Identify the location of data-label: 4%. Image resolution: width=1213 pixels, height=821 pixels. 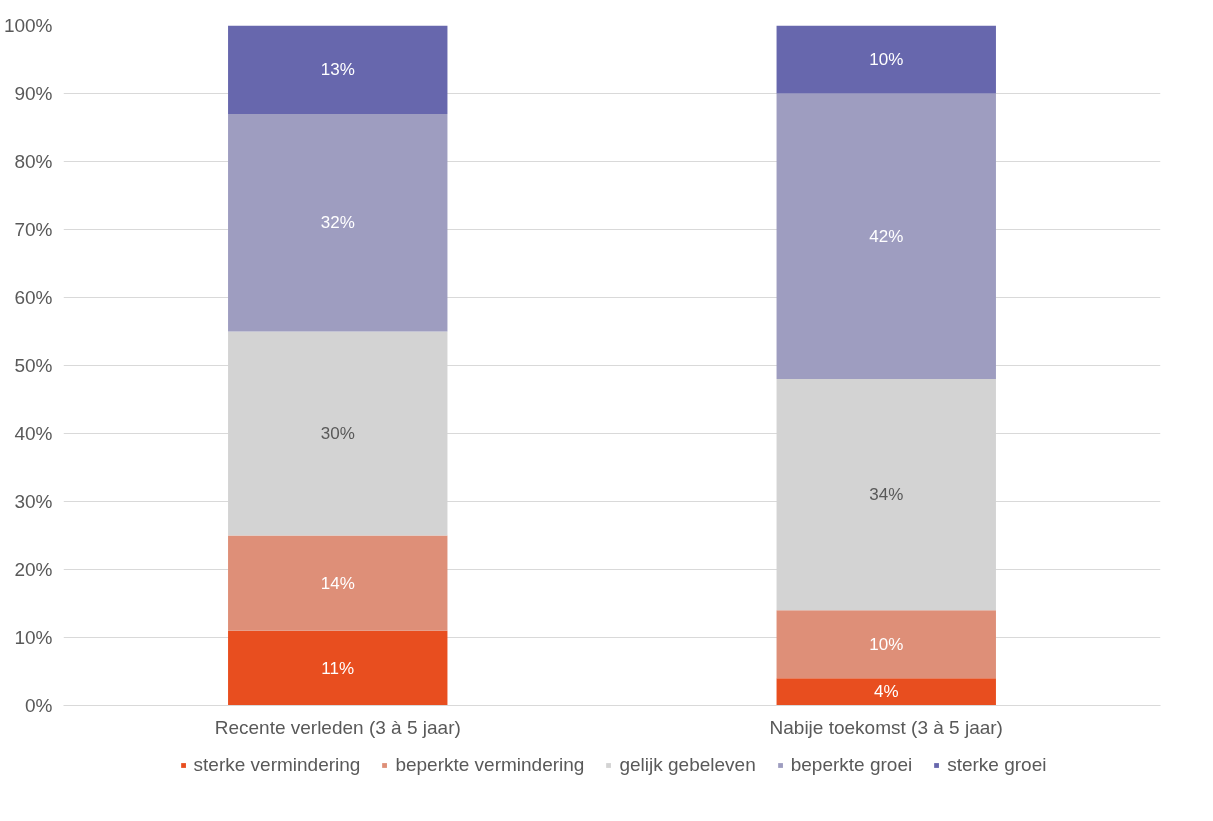
(886, 692).